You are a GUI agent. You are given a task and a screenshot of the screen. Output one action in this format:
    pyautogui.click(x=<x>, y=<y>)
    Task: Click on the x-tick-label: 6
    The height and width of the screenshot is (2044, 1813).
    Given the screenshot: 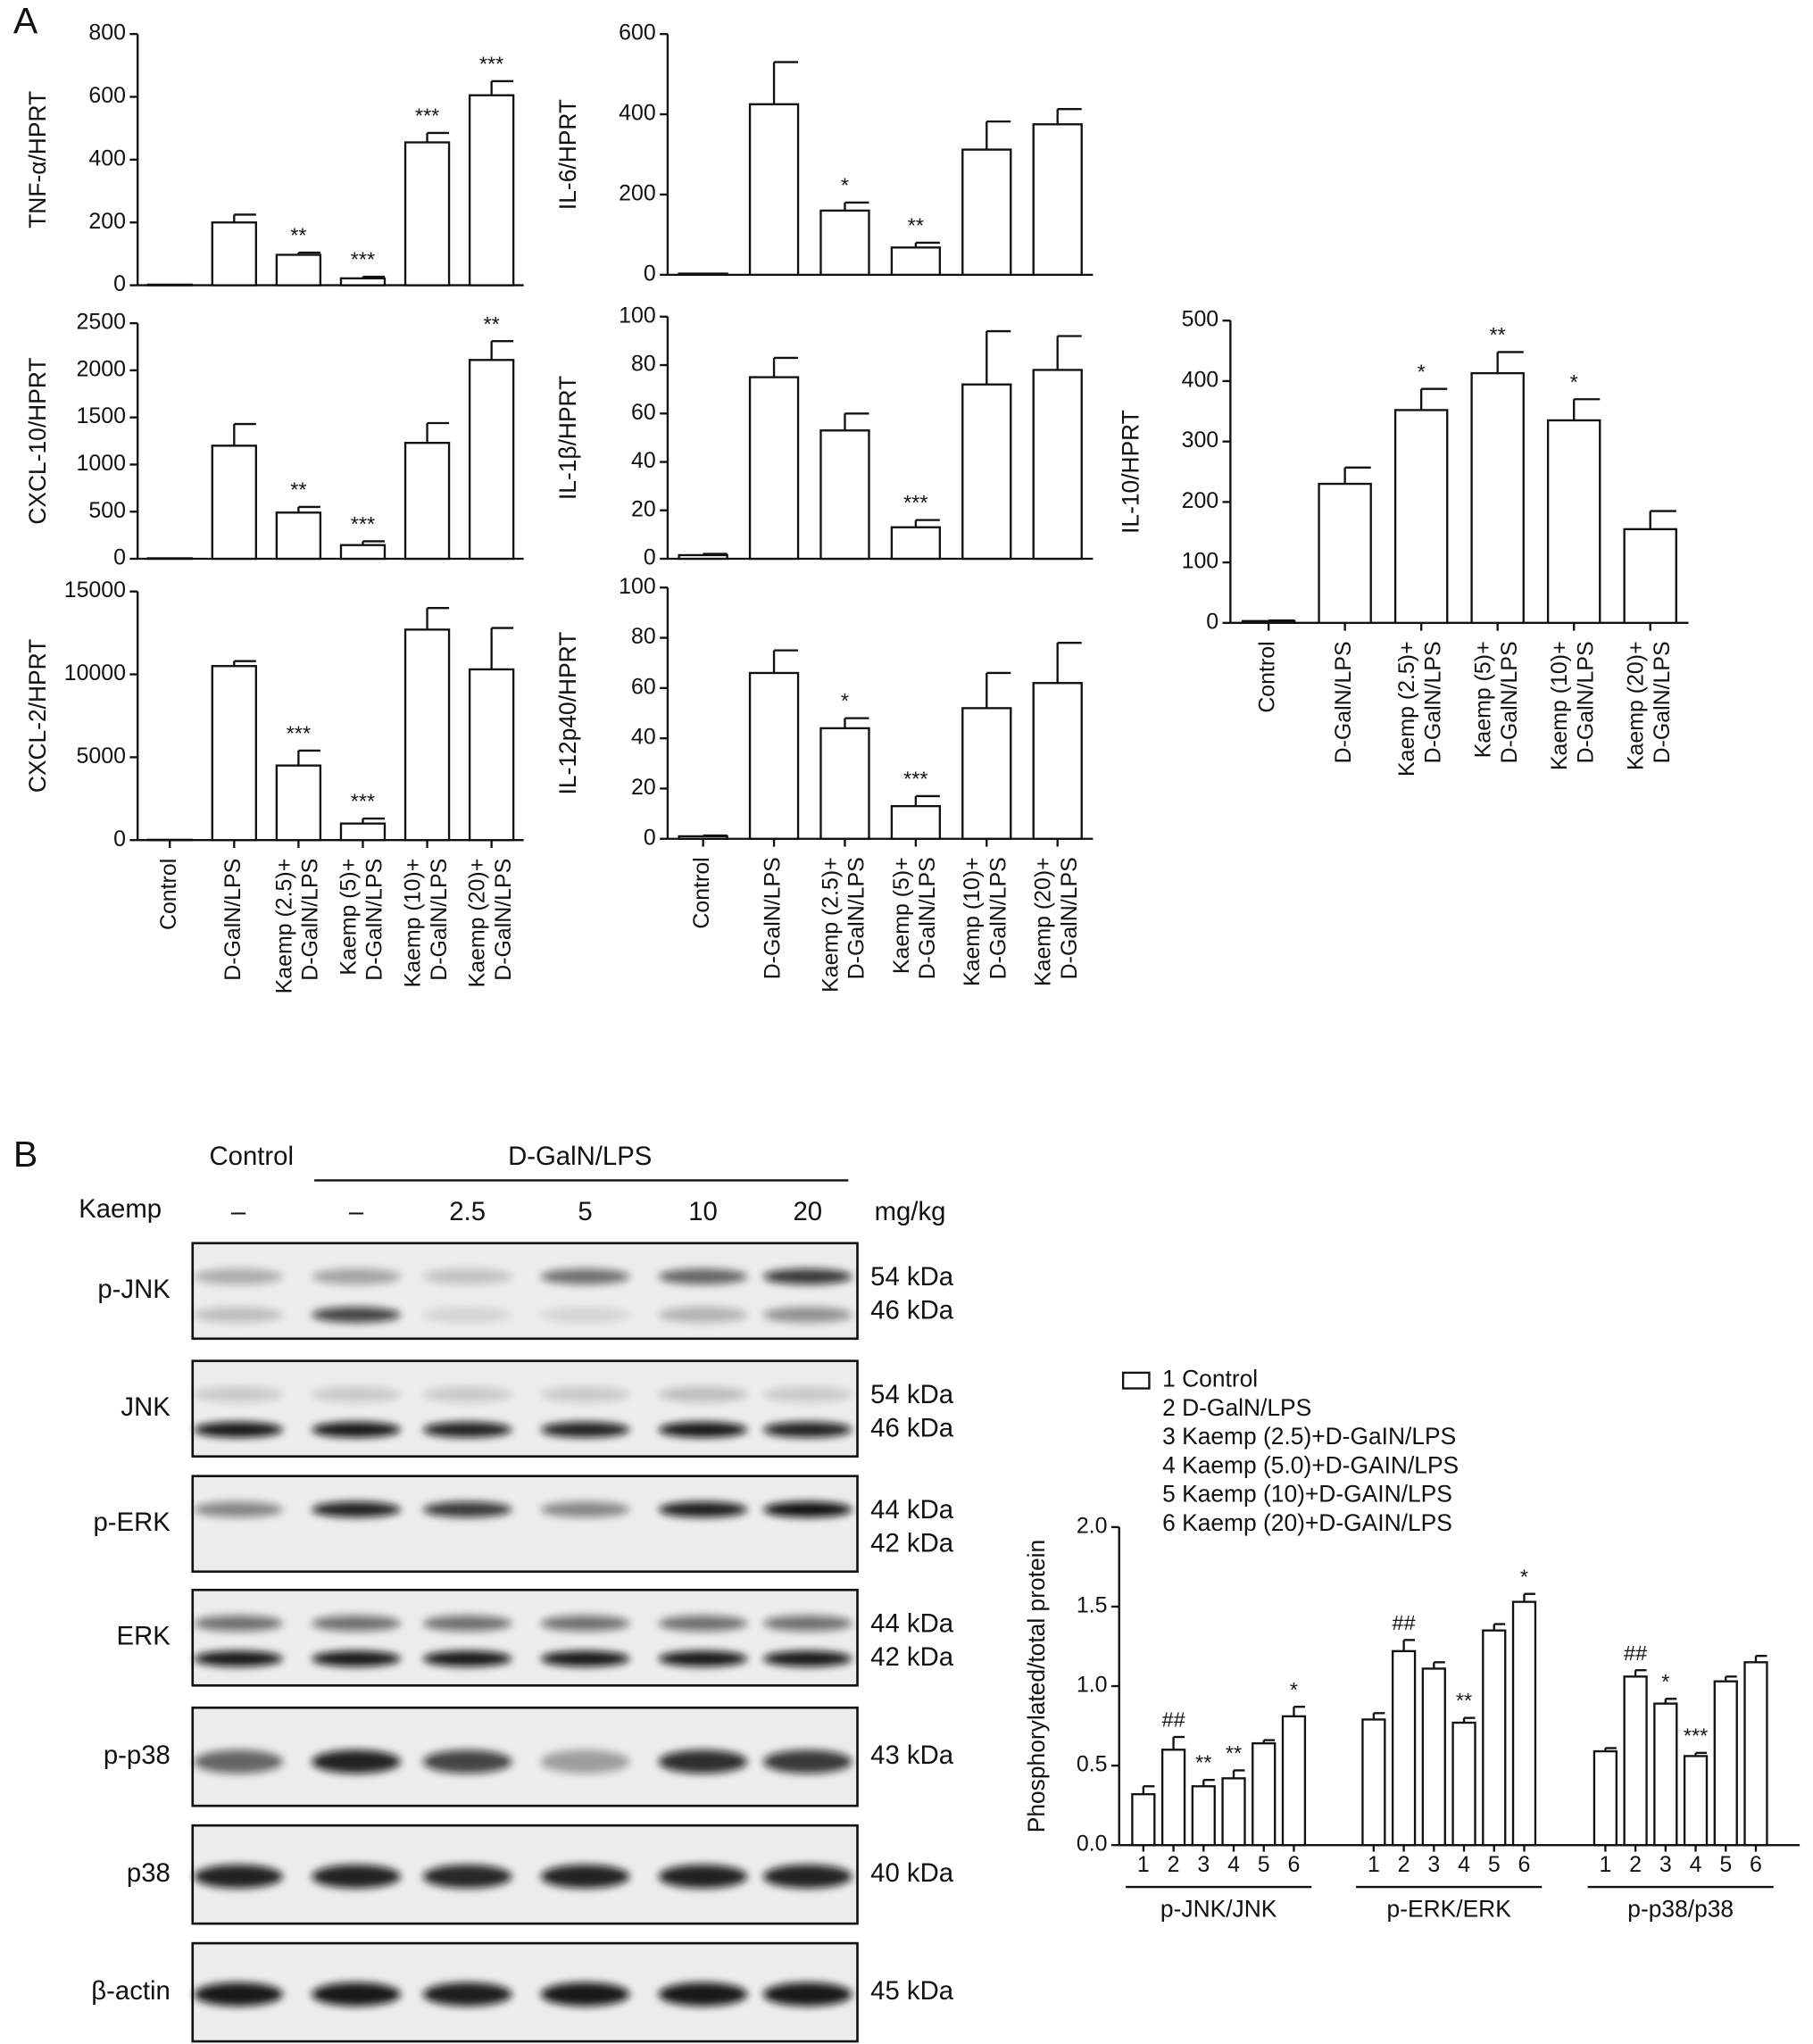 What is the action you would take?
    pyautogui.click(x=1756, y=1864)
    